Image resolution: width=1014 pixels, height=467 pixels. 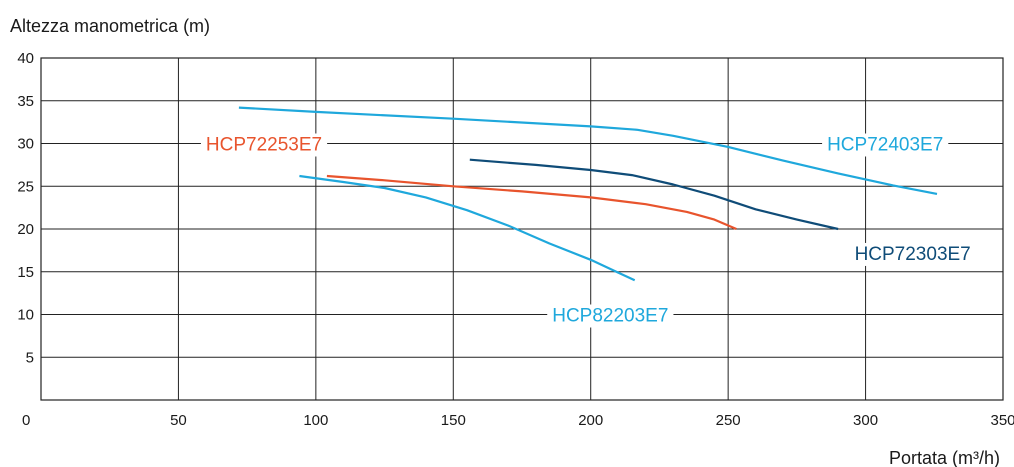 What do you see at coordinates (25, 186) in the screenshot?
I see `y-tick-label: 25` at bounding box center [25, 186].